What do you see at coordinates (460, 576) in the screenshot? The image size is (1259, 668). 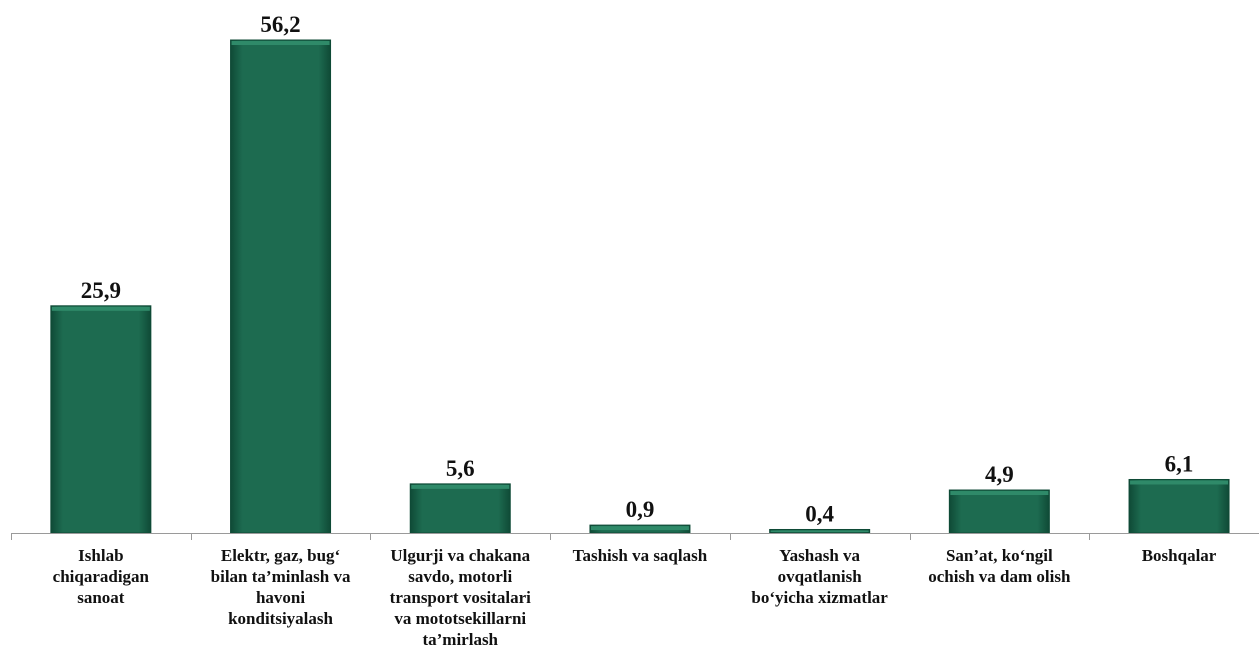 I see `category-label-line: savdo, motorli` at bounding box center [460, 576].